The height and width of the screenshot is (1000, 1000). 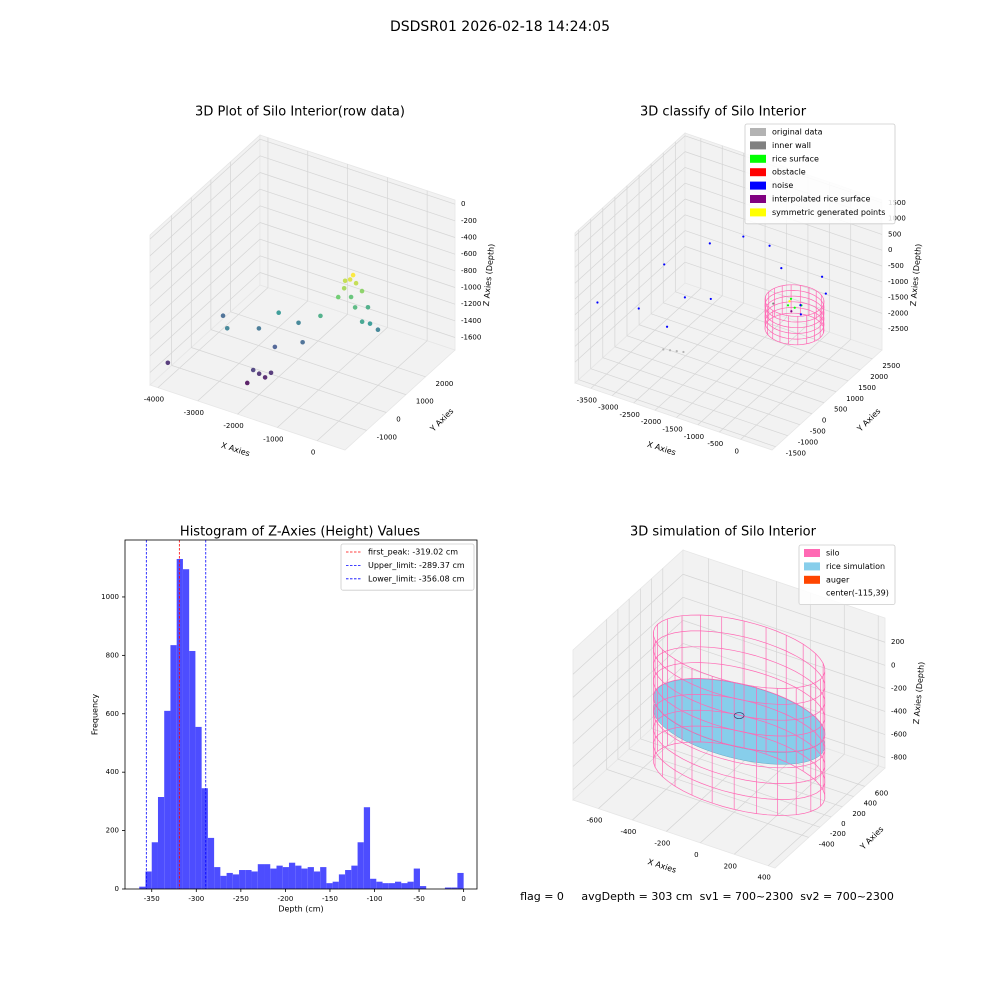 I want to click on z-tick-label: -400, so click(x=899, y=711).